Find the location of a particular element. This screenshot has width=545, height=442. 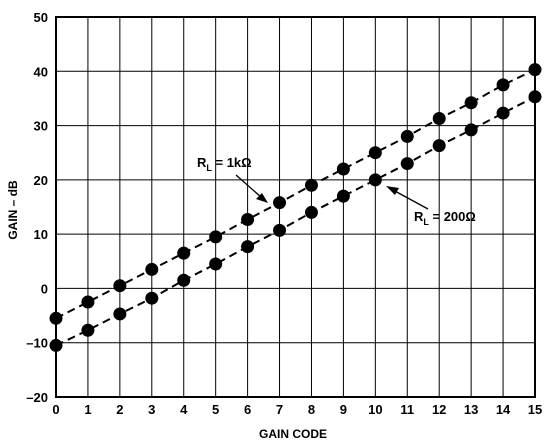

series-2-label-main: R is located at coordinates (419, 216).